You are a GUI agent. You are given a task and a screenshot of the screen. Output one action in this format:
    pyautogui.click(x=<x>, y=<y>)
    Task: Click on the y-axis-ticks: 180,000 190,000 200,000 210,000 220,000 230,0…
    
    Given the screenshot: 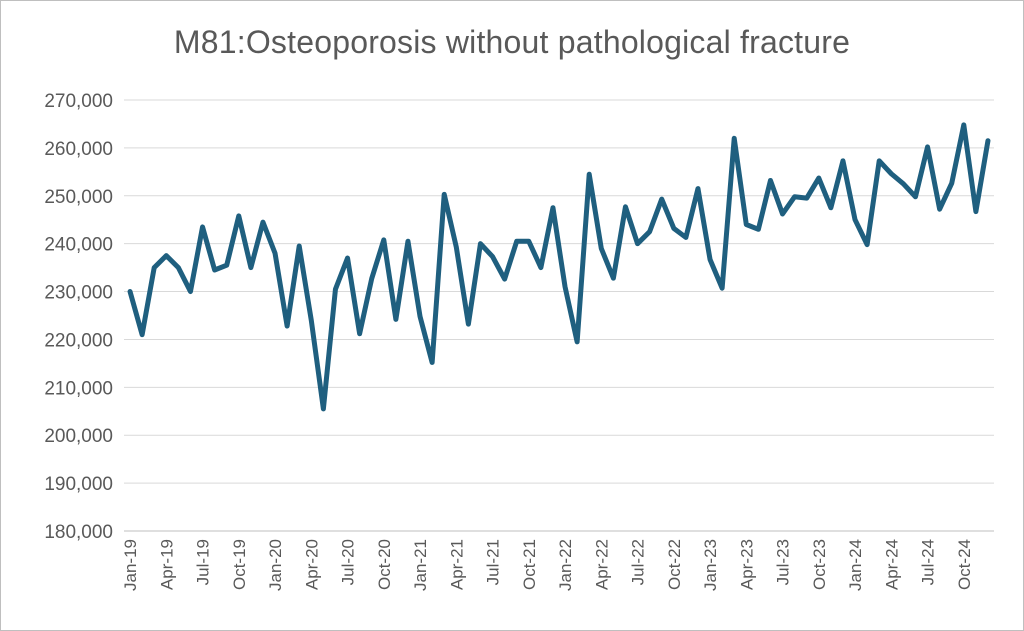 What is the action you would take?
    pyautogui.click(x=78, y=317)
    